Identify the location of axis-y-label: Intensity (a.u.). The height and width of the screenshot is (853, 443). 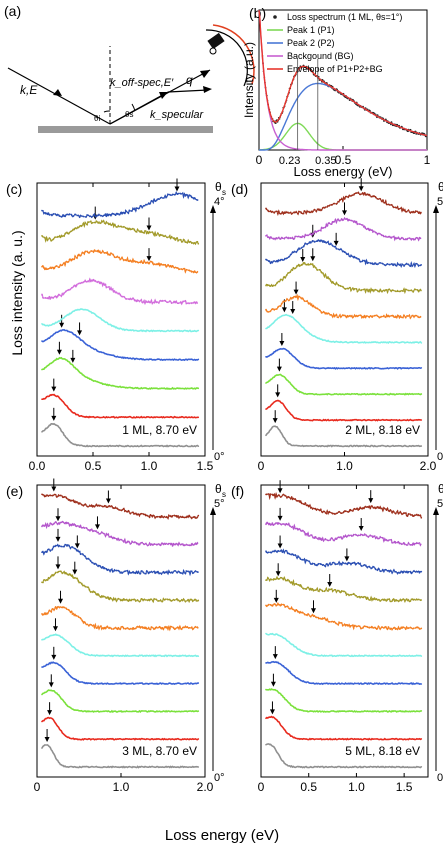
(249, 80).